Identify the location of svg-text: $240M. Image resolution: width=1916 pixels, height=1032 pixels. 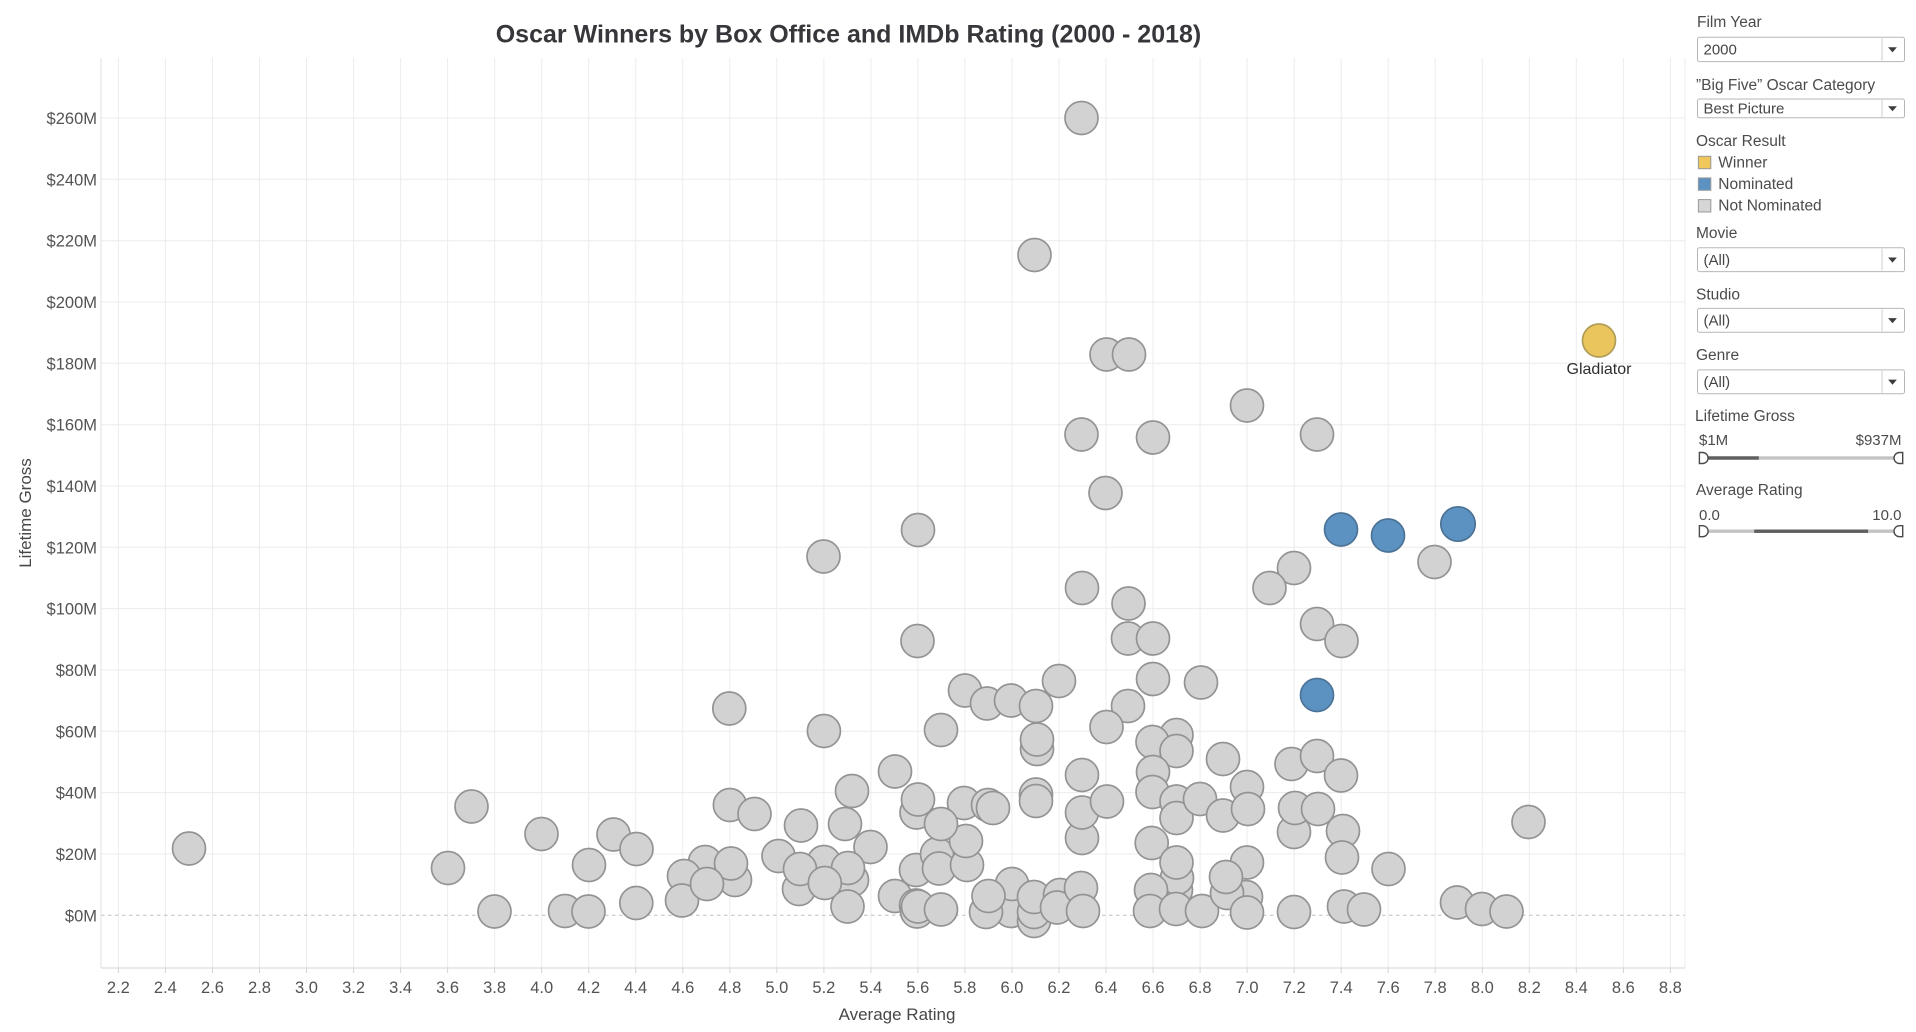
(72, 180).